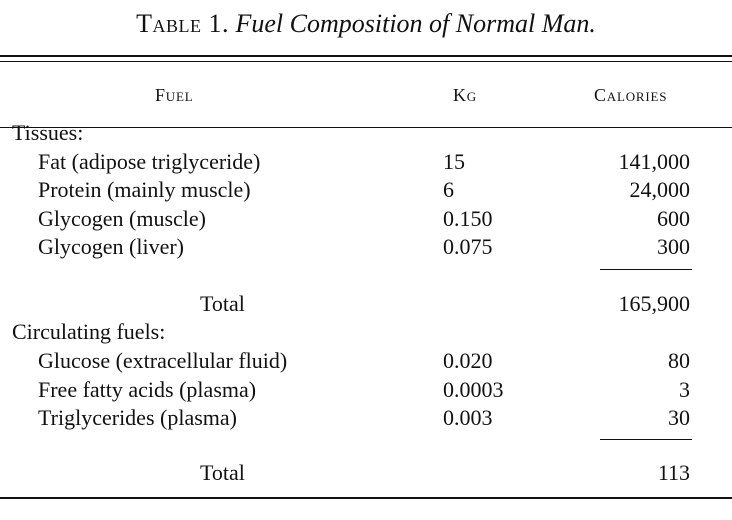  What do you see at coordinates (473, 389) in the screenshot?
I see `kg-cell: 0.0003` at bounding box center [473, 389].